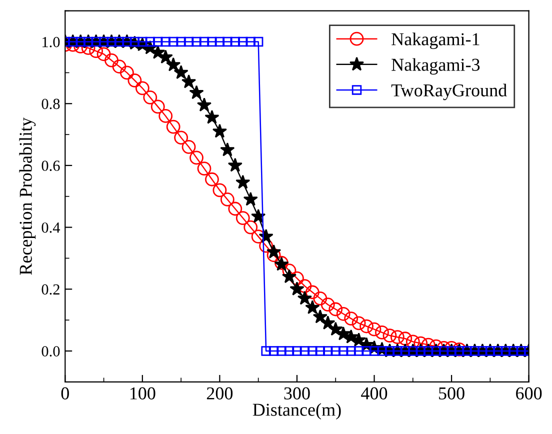 The image size is (552, 434). I want to click on x-tick-label: 500, so click(451, 393).